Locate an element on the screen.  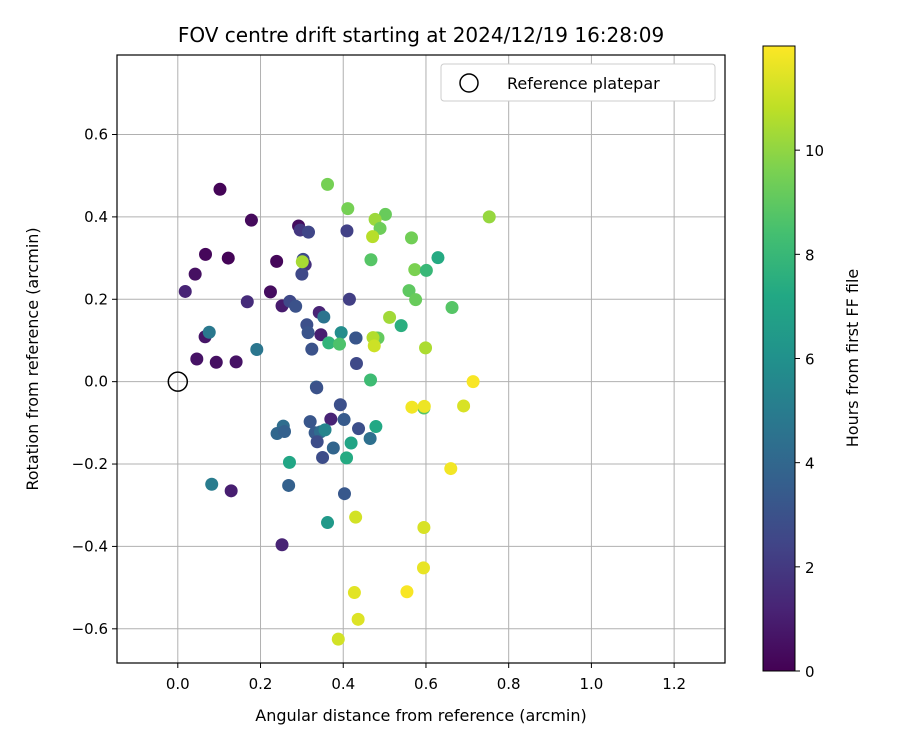
x-tick-label: 1.0 is located at coordinates (591, 684).